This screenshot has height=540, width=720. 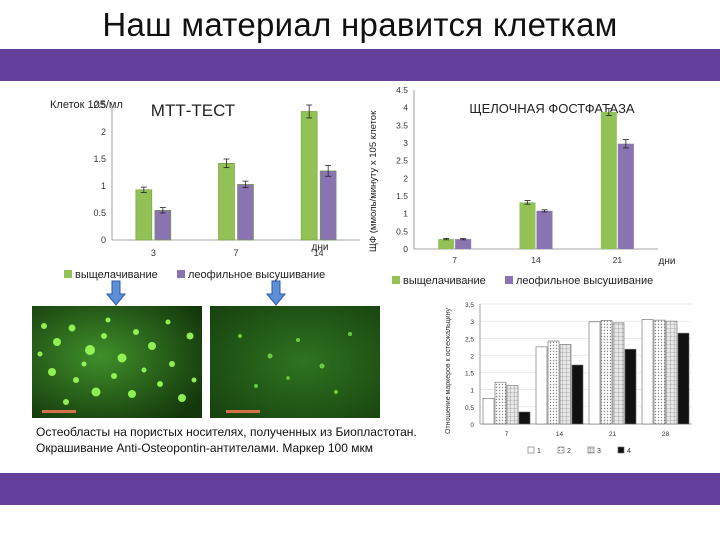 What do you see at coordinates (360, 65) in the screenshot?
I see `top-accent-band` at bounding box center [360, 65].